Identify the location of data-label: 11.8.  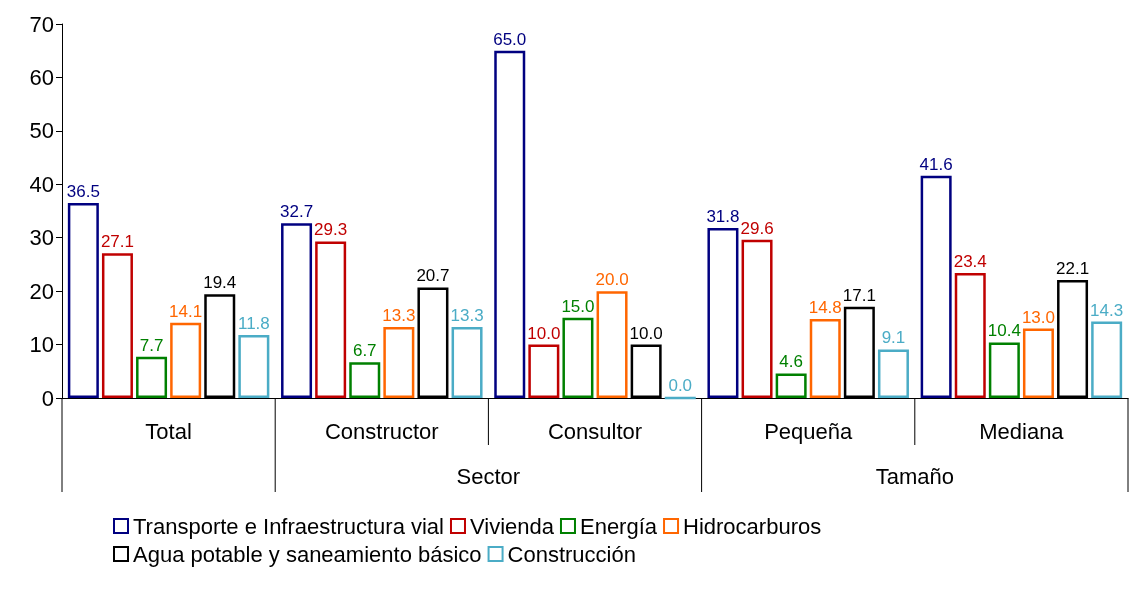
(253, 323).